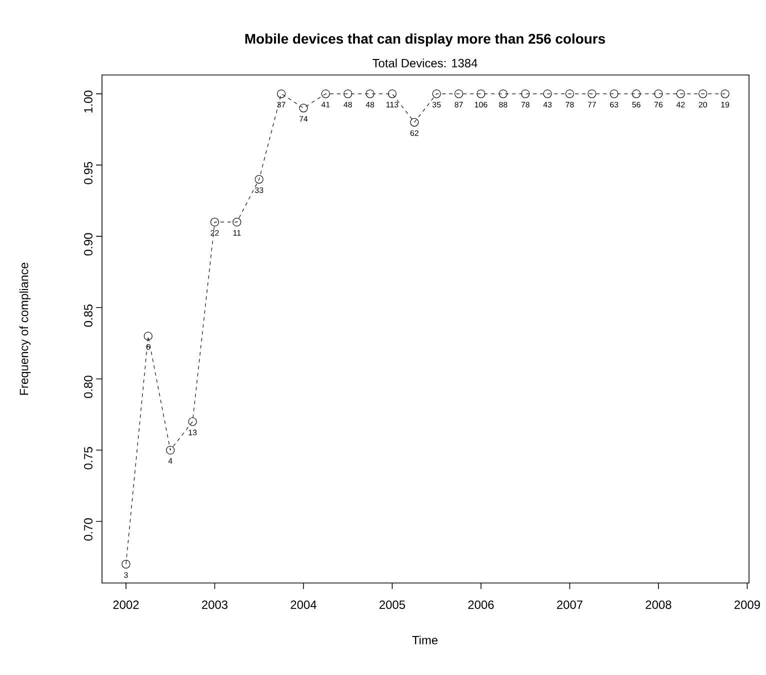 Image resolution: width=766 pixels, height=675 pixels. Describe the element at coordinates (88, 101) in the screenshot. I see `y-tick-label: 1.00` at that location.